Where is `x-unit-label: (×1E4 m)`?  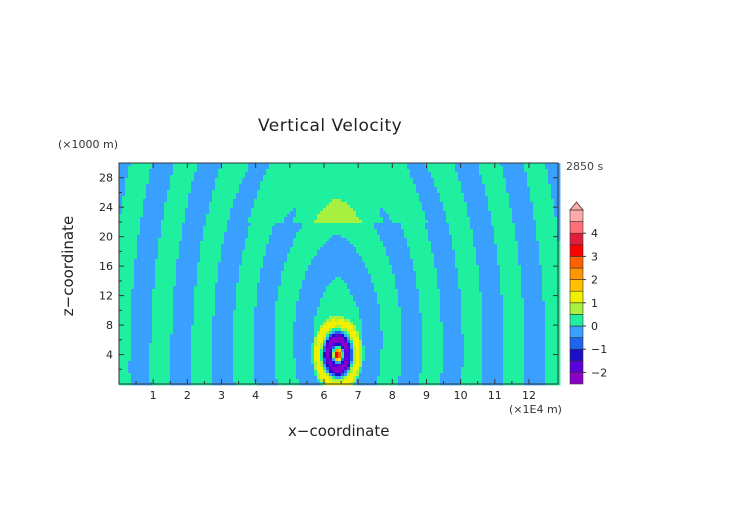
x-unit-label: (×1E4 m) is located at coordinates (535, 409).